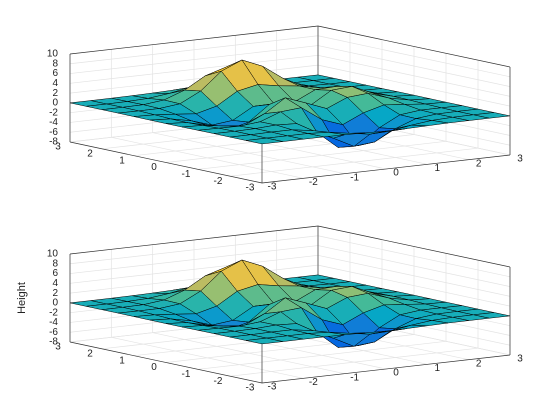 This screenshot has width=560, height=420. I want to click on z-axis-label: Height, so click(22, 298).